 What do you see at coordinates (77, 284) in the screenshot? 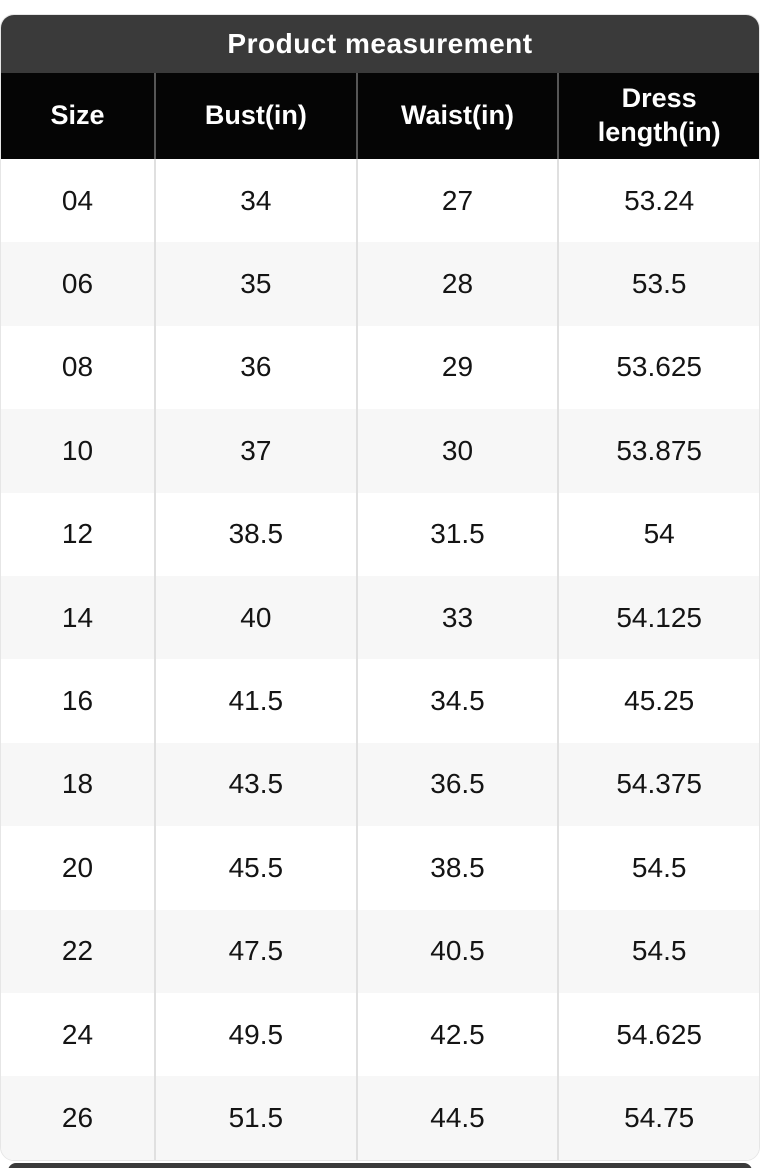
I see `size-cell: 06` at bounding box center [77, 284].